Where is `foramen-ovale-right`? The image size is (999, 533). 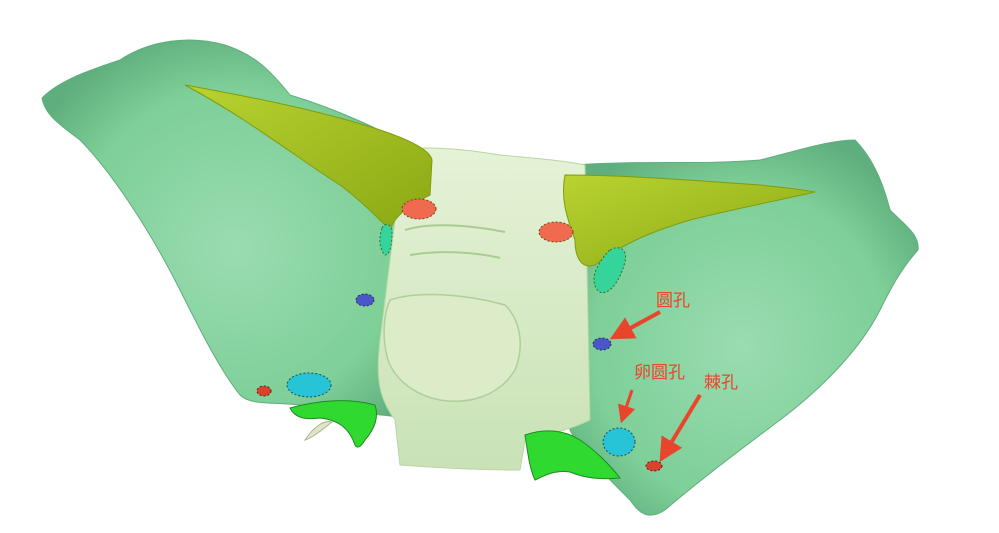
foramen-ovale-right is located at coordinates (619, 442).